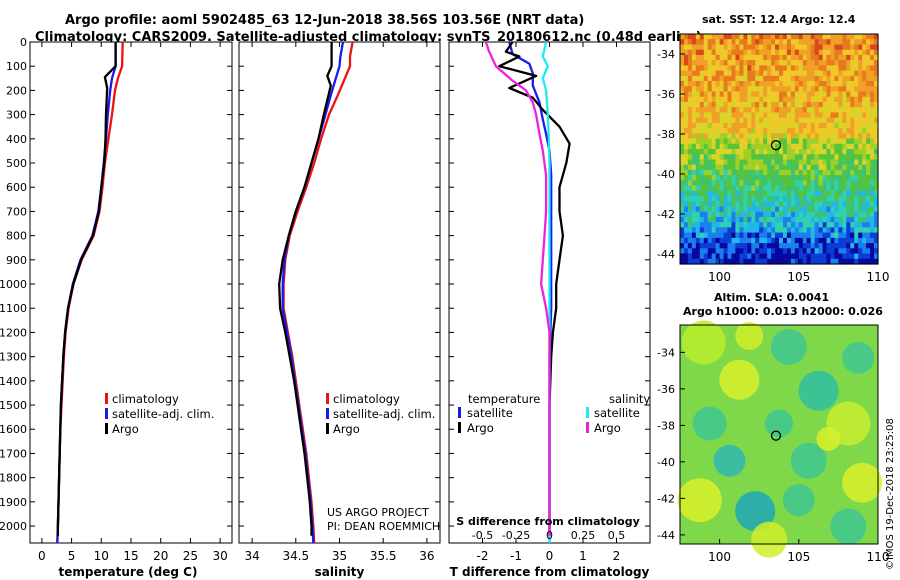 This screenshot has height=580, width=900. I want to click on x-tick-label: 36, so click(426, 556).